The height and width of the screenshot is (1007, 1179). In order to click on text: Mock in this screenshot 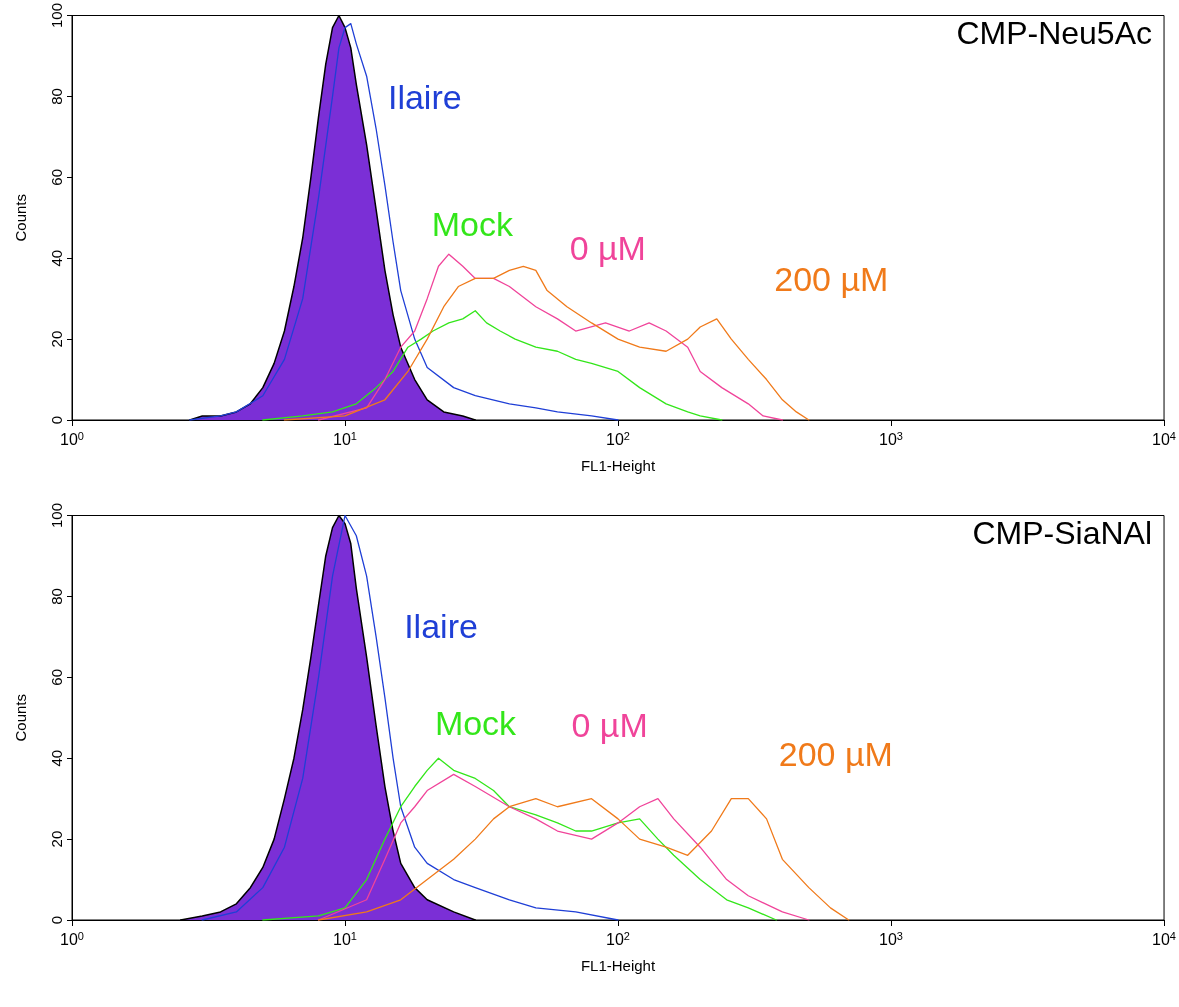, I will do `click(472, 223)`.